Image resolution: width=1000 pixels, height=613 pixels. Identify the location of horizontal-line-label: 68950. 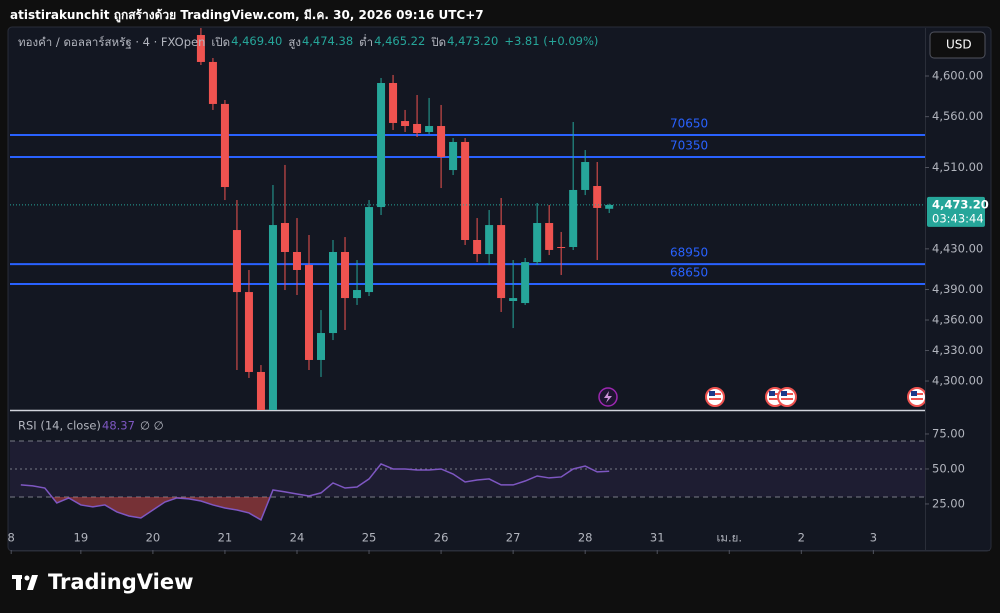
(689, 253).